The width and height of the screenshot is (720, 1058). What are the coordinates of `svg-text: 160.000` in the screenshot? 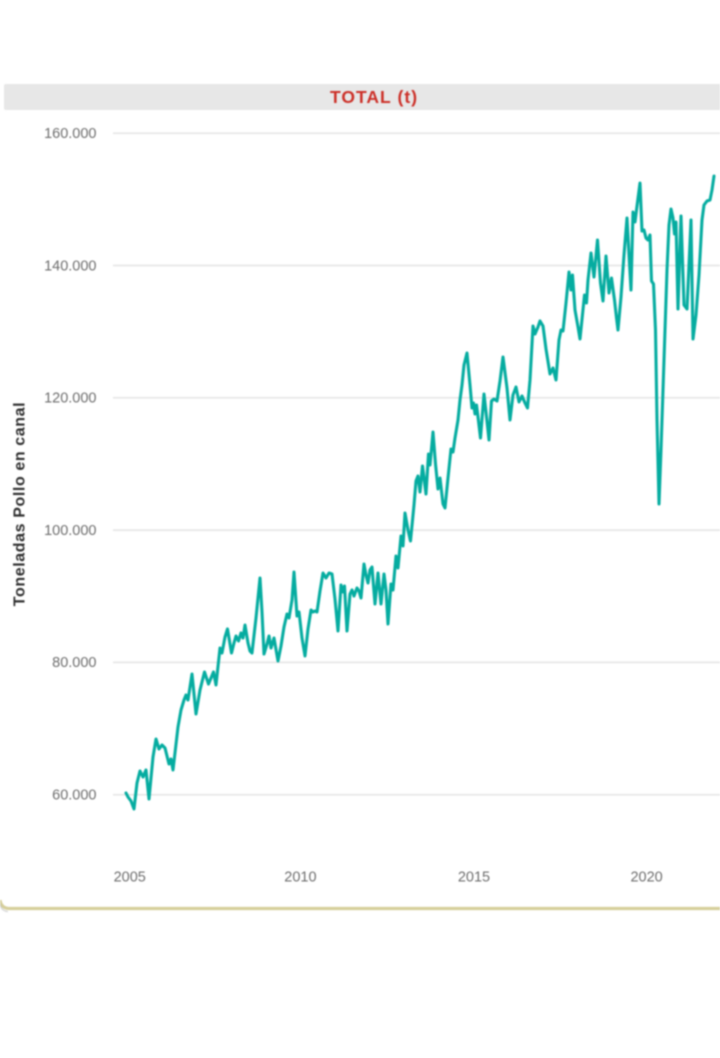 It's located at (70, 134).